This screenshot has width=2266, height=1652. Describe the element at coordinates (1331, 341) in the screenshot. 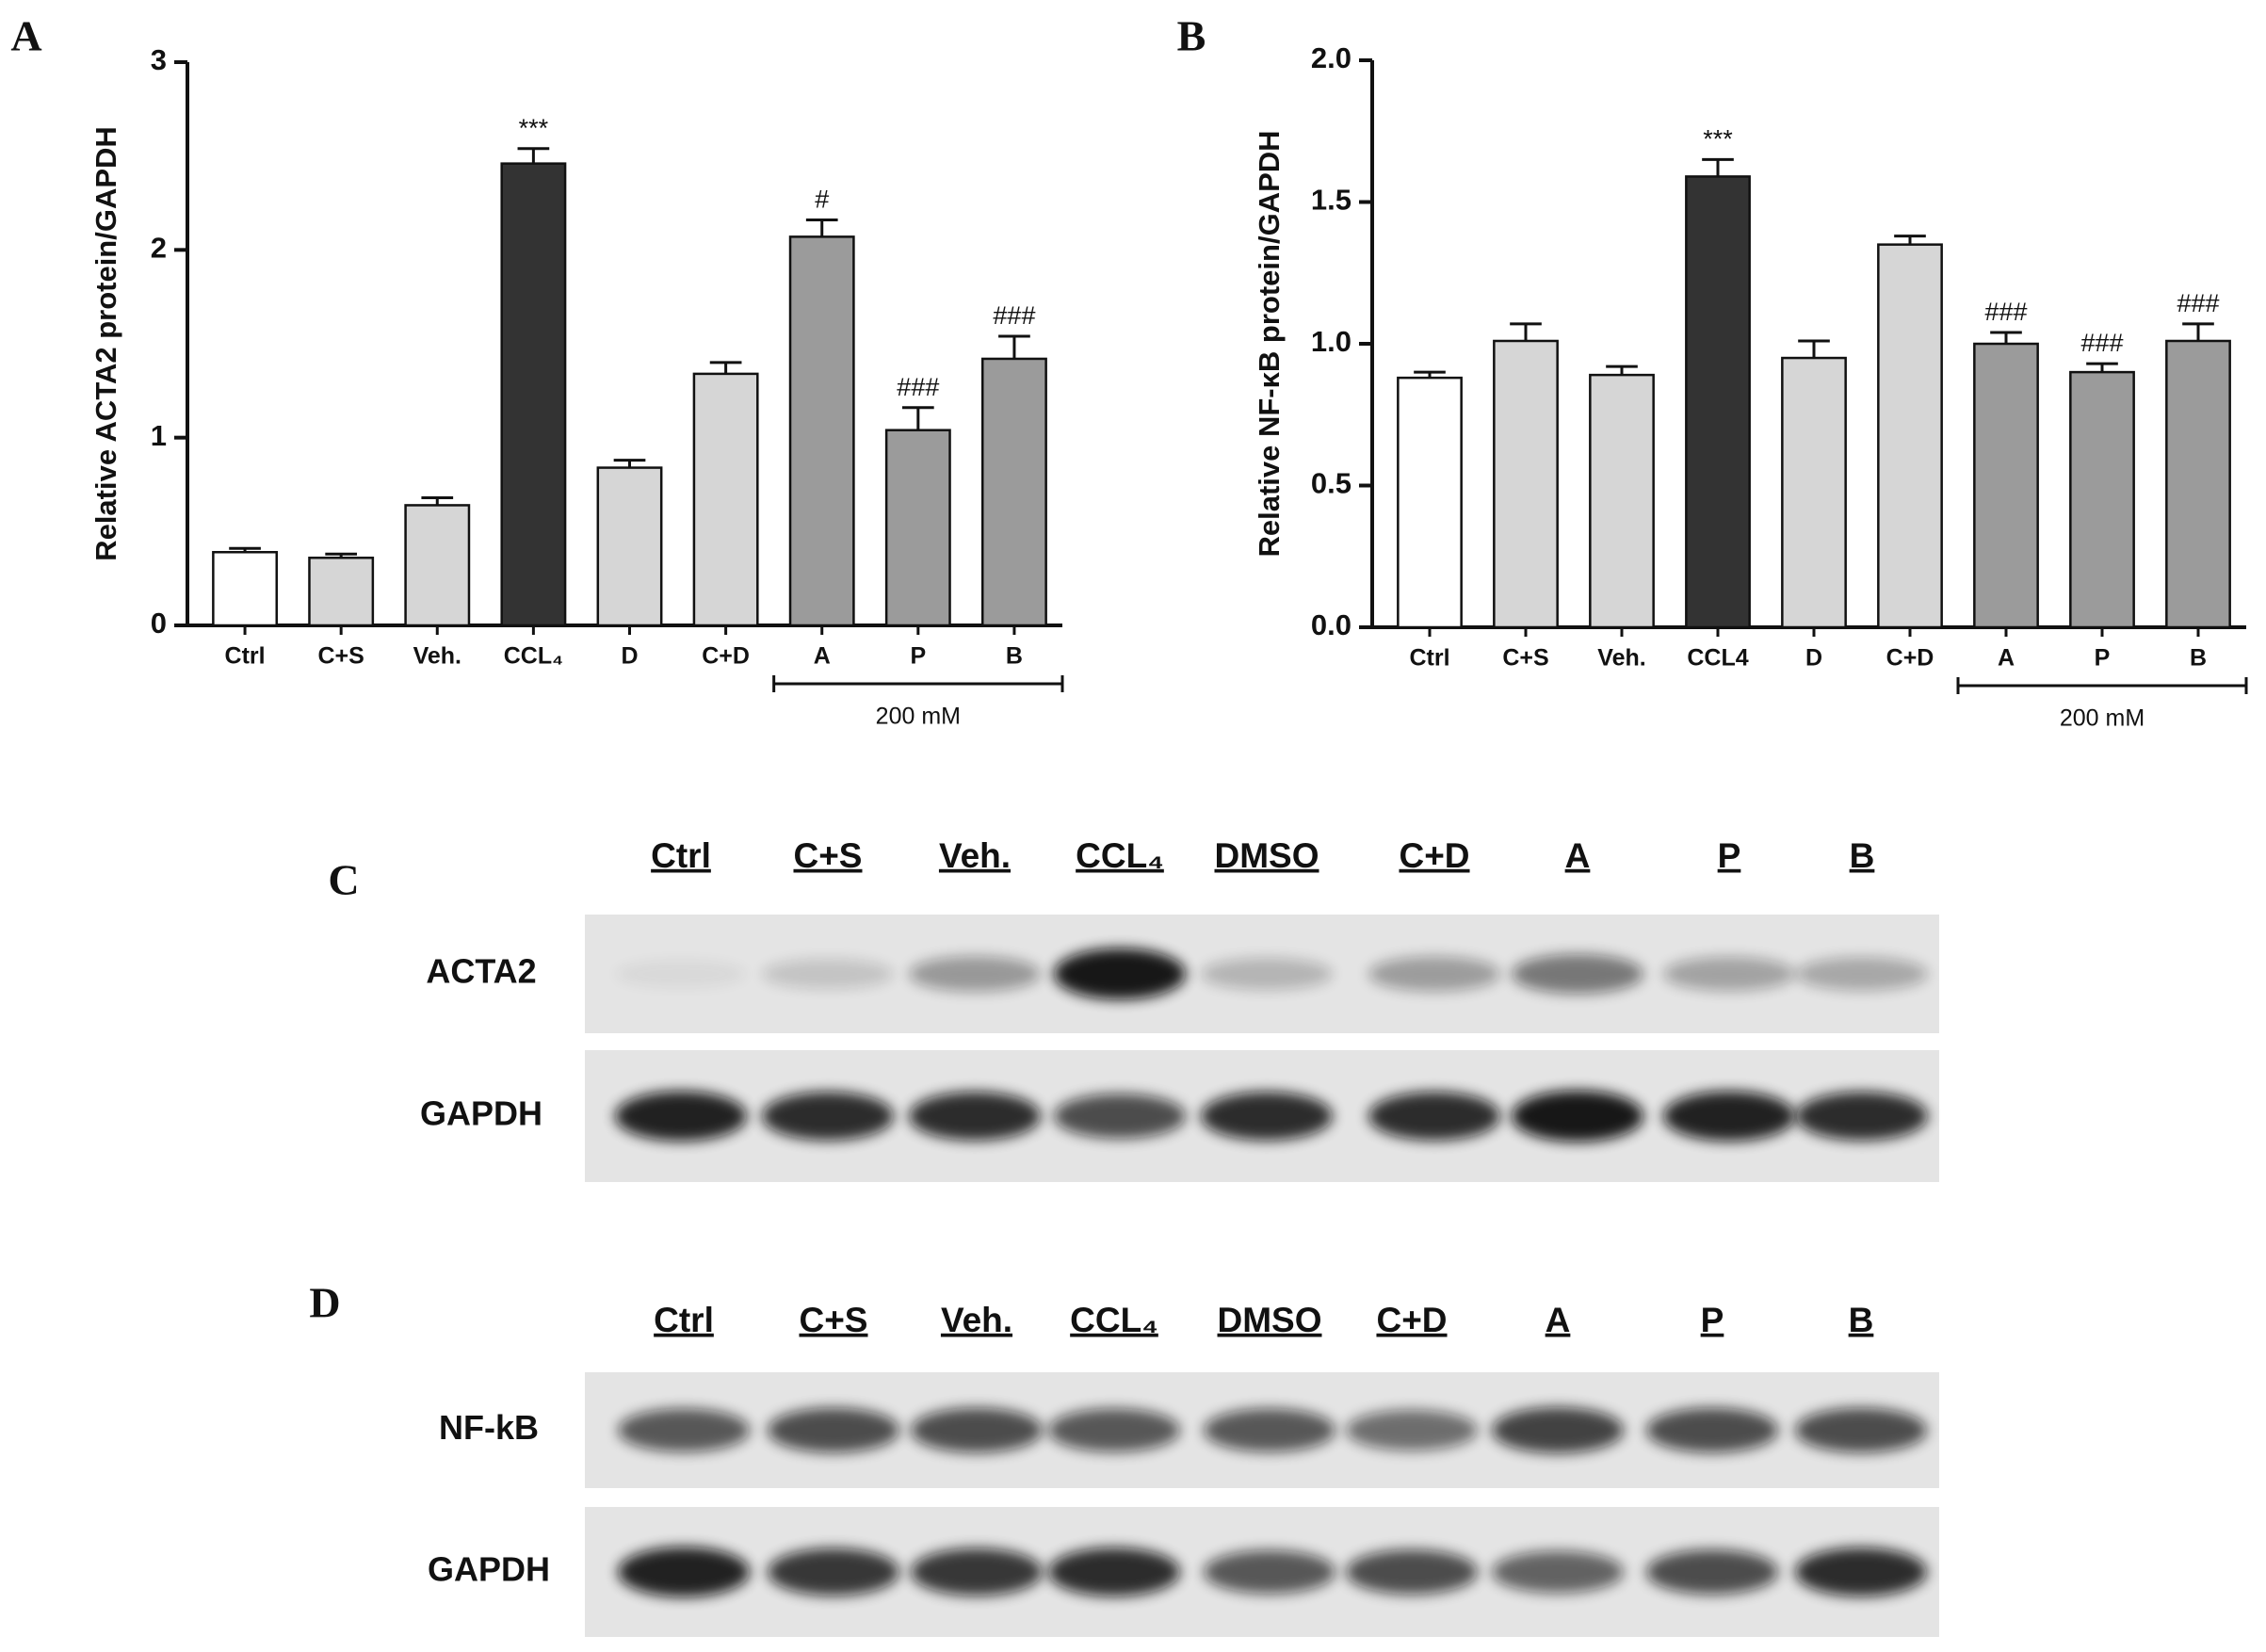

I see `y-tick-label: 1.0` at that location.